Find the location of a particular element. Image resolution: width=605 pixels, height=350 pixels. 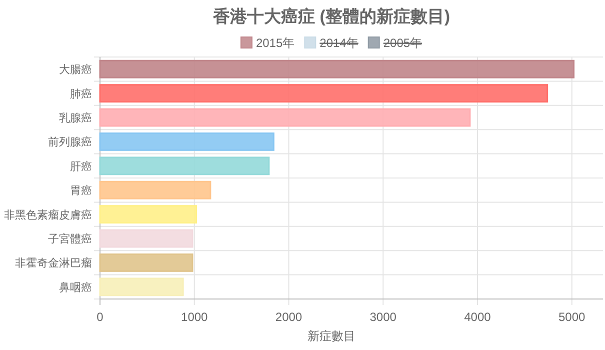

legend-label: 2014年 is located at coordinates (339, 43).